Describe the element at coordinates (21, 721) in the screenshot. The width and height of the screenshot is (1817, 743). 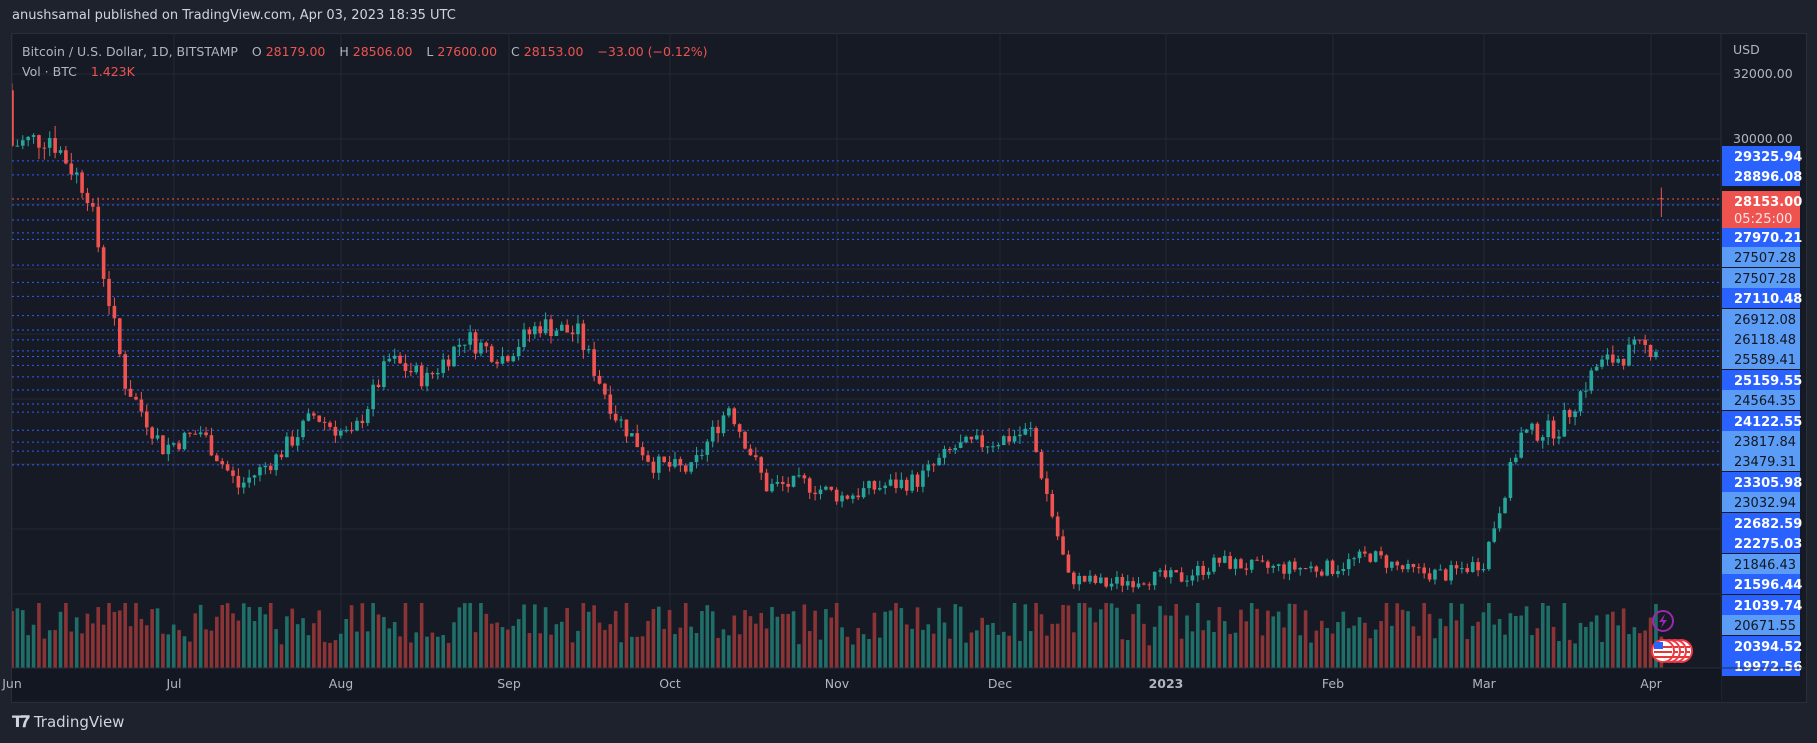
I see `tradingview-logo-icon: T𝟕` at that location.